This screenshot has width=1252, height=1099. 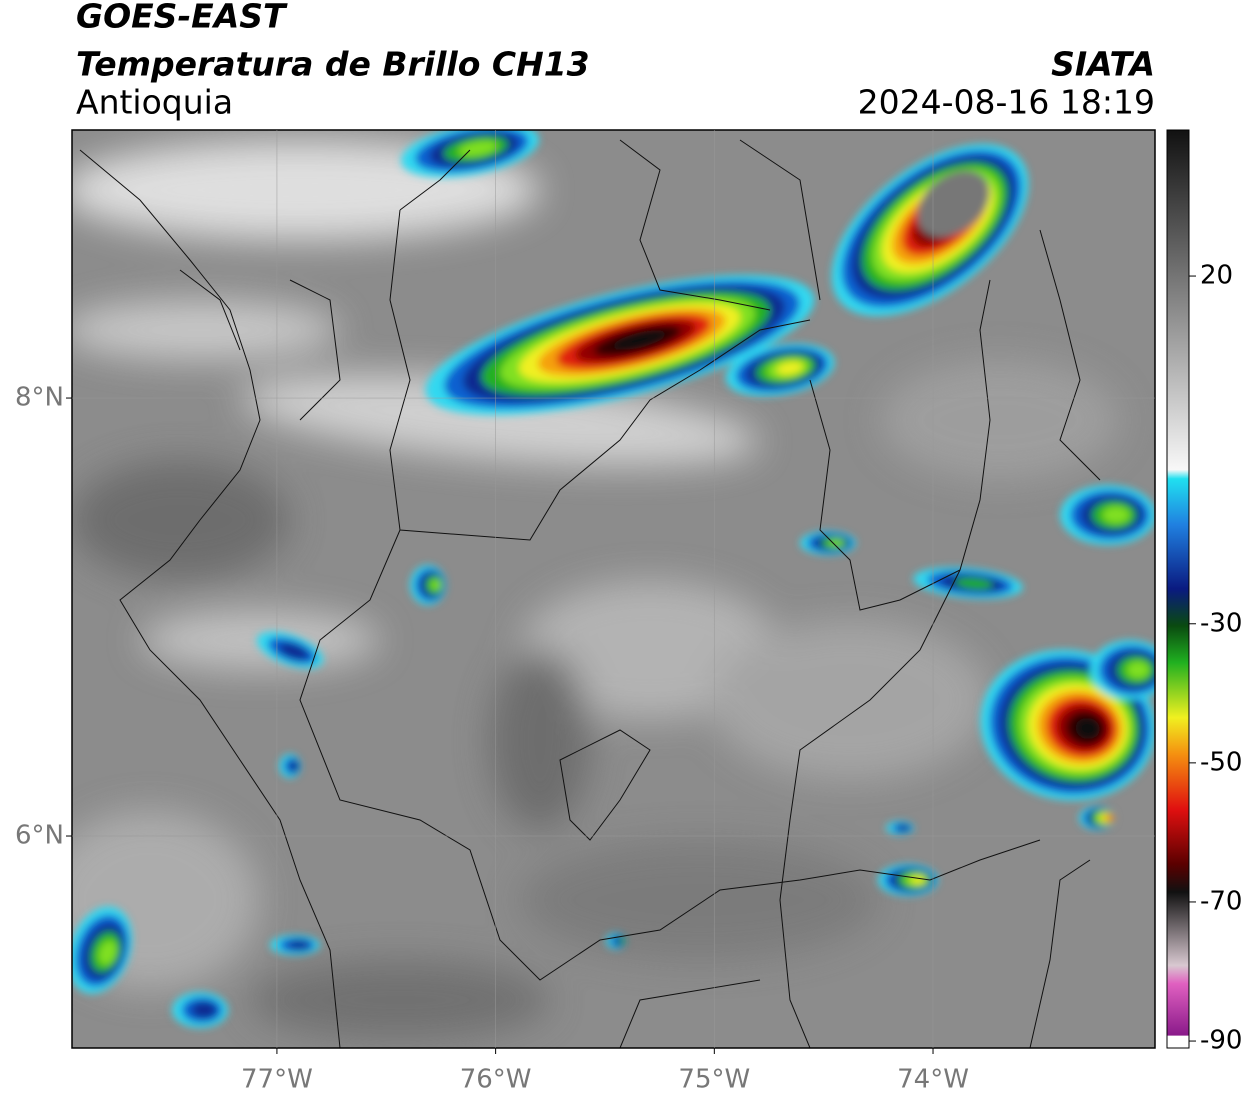 What do you see at coordinates (496, 1080) in the screenshot?
I see `x-tick-label: 76°W` at bounding box center [496, 1080].